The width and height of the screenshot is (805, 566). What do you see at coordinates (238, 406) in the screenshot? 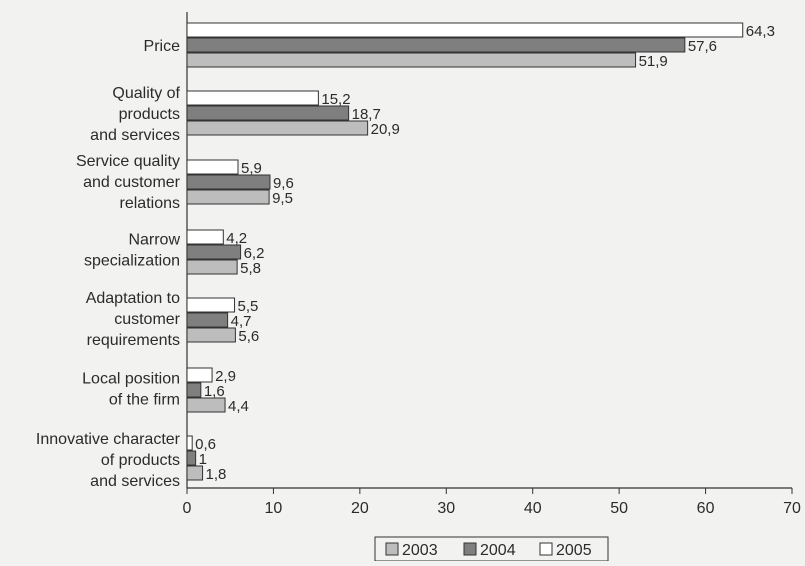
I see `bar-value-label: 4,4` at bounding box center [238, 406].